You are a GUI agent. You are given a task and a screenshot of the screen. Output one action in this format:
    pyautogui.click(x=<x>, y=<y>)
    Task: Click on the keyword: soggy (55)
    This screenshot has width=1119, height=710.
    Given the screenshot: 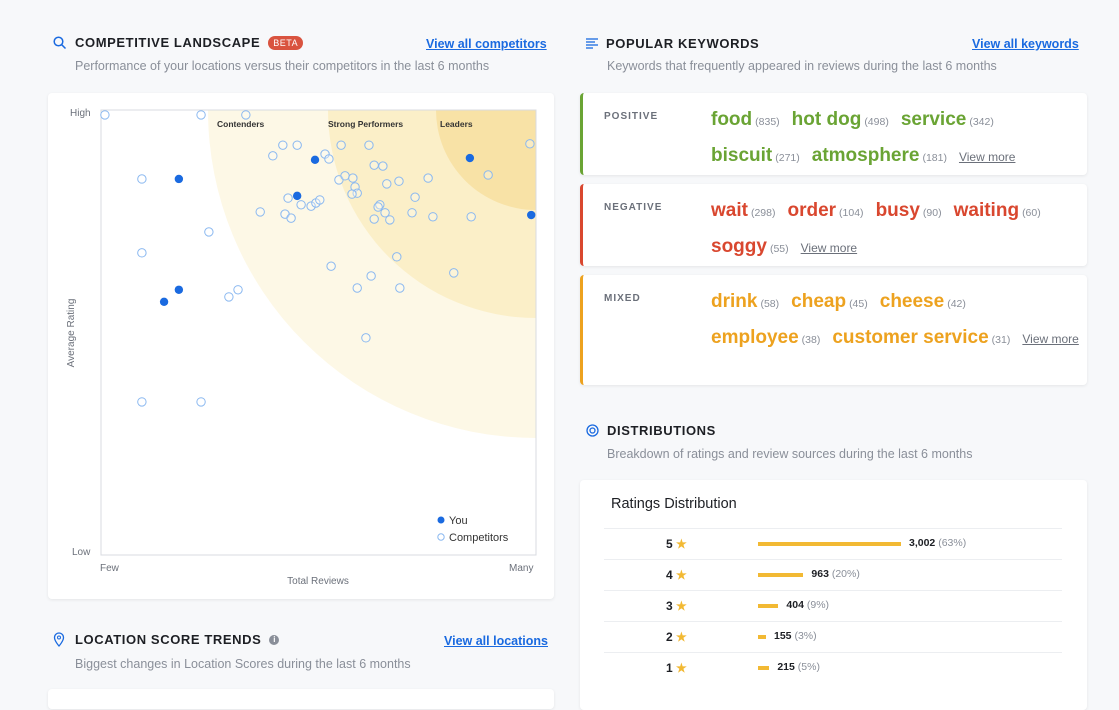 What is the action you would take?
    pyautogui.click(x=750, y=248)
    